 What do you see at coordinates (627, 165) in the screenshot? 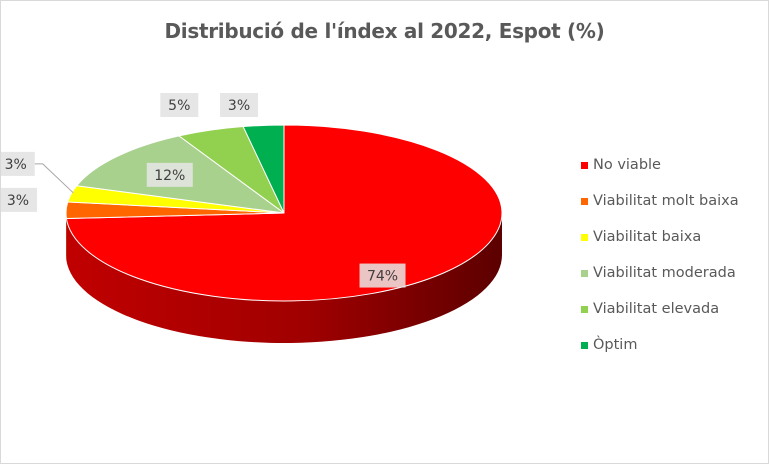
I see `legend-label-no-viable: No viable` at bounding box center [627, 165].